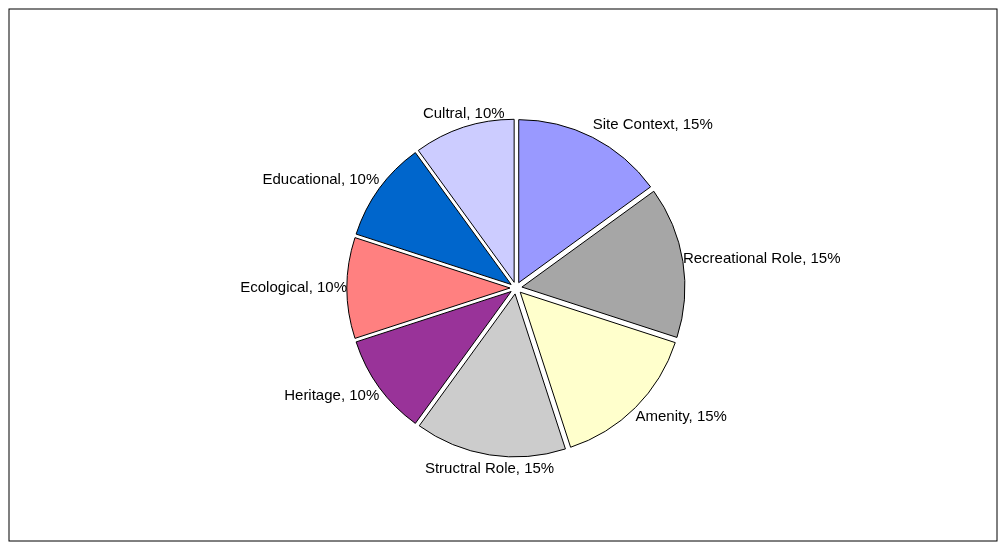 Image resolution: width=1006 pixels, height=550 pixels. Describe the element at coordinates (652, 123) in the screenshot. I see `slice-label: Site Context, 15%` at that location.